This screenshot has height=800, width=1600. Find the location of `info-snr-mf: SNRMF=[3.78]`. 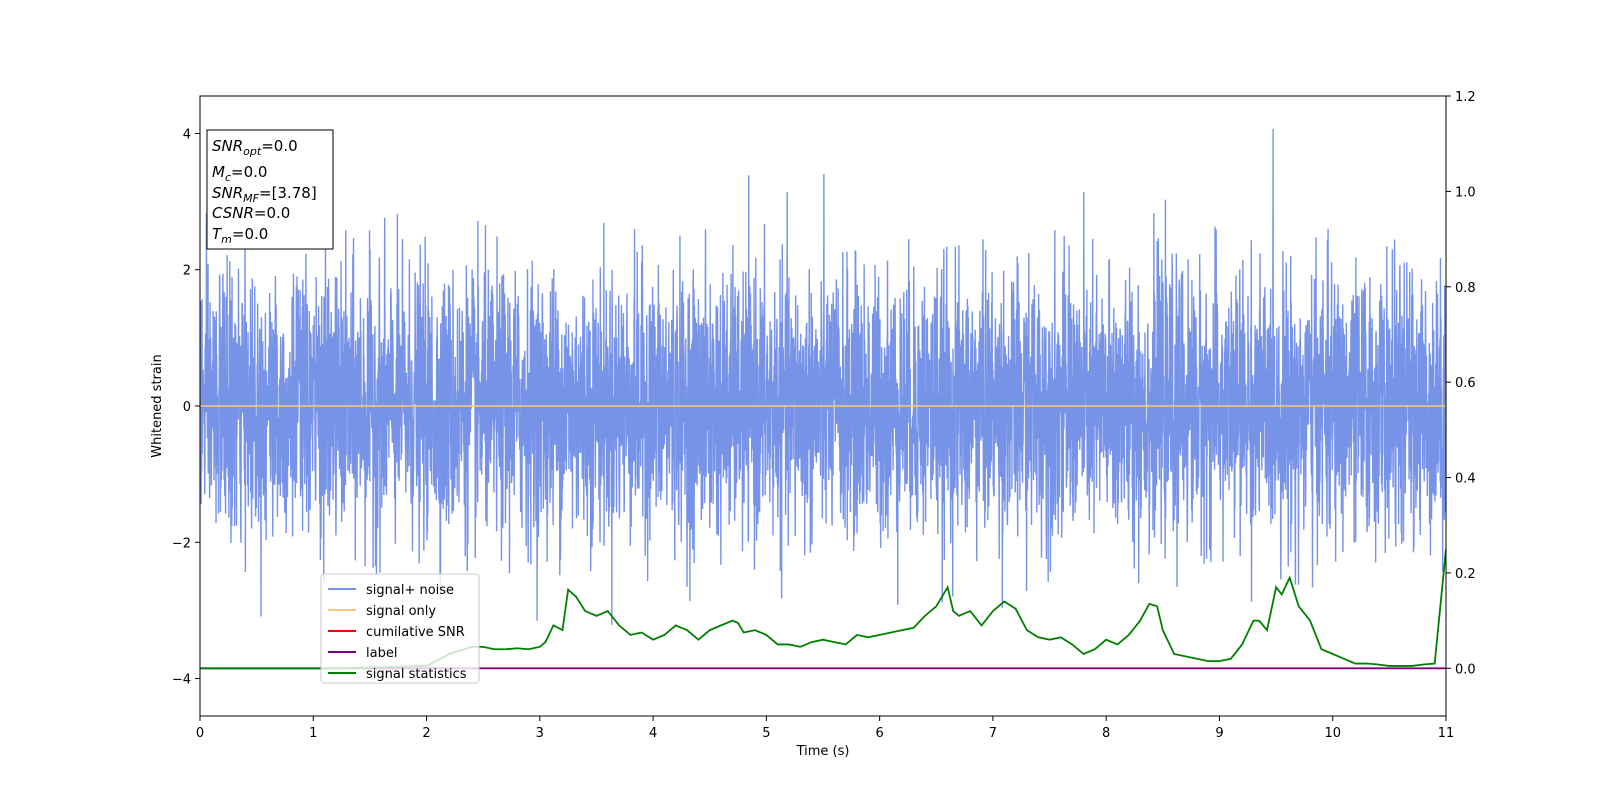

info-snr-mf: SNRMF=[3.78] is located at coordinates (264, 194).